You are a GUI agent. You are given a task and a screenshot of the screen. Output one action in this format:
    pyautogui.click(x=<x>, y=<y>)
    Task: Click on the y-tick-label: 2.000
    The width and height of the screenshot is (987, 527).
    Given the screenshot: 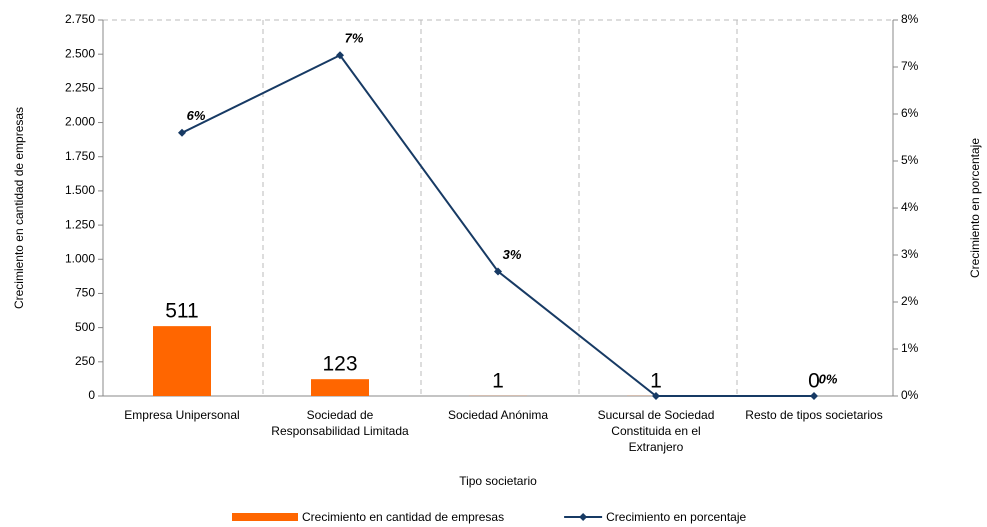 What is the action you would take?
    pyautogui.click(x=80, y=122)
    